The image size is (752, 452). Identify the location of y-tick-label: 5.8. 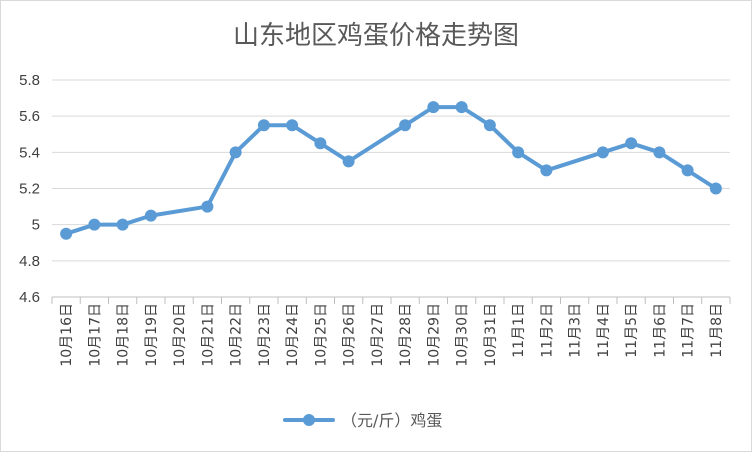
(29, 80).